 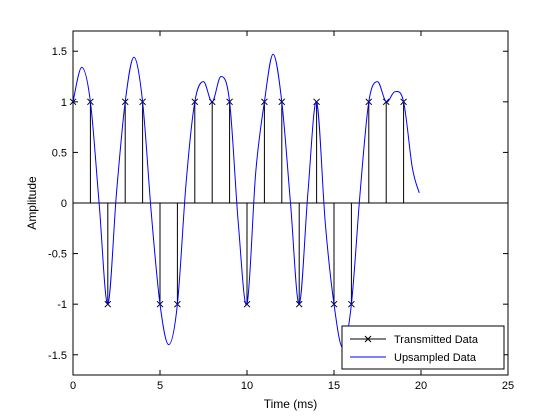 What do you see at coordinates (57, 356) in the screenshot?
I see `y-tick-label: -1.5` at bounding box center [57, 356].